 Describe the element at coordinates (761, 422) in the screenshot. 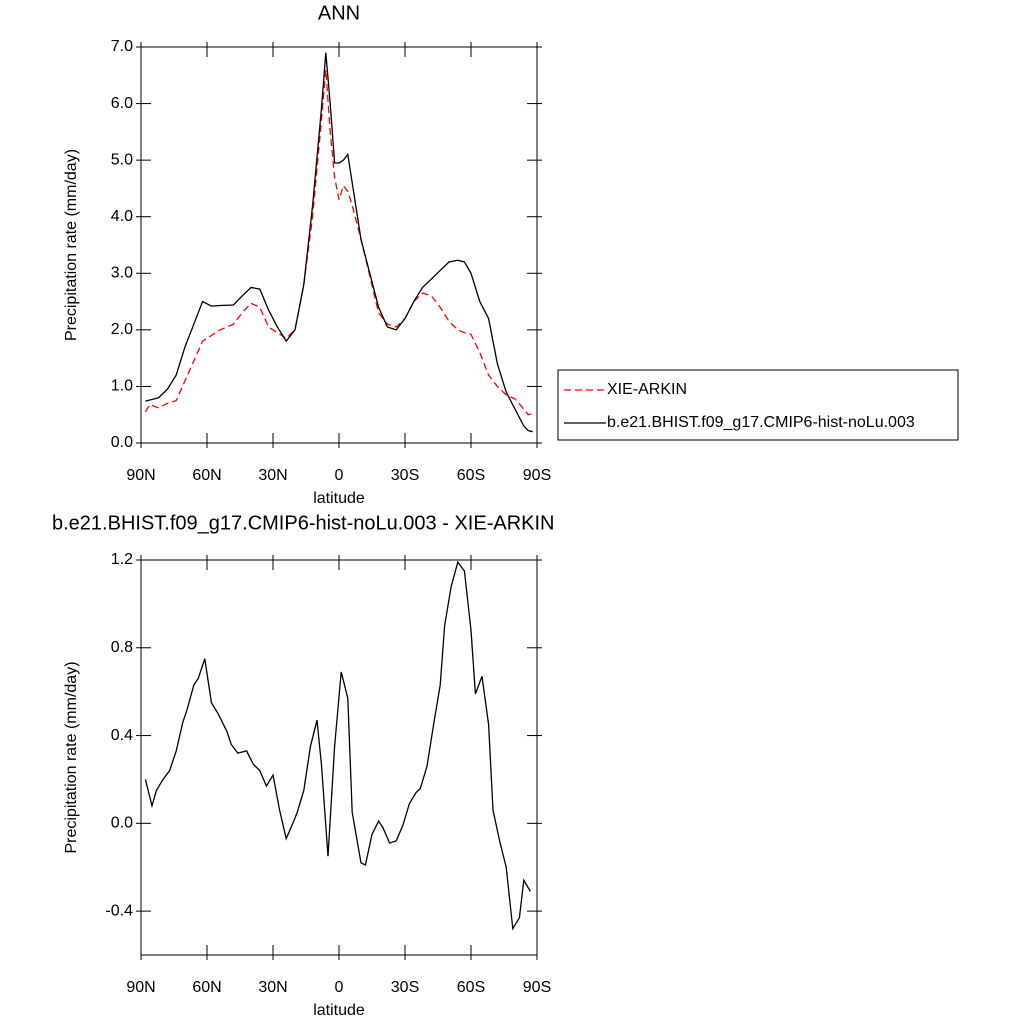

I see `legend-label: b.e21.BHIST.f09_g17.CMIP6-hist-noLu.003` at that location.